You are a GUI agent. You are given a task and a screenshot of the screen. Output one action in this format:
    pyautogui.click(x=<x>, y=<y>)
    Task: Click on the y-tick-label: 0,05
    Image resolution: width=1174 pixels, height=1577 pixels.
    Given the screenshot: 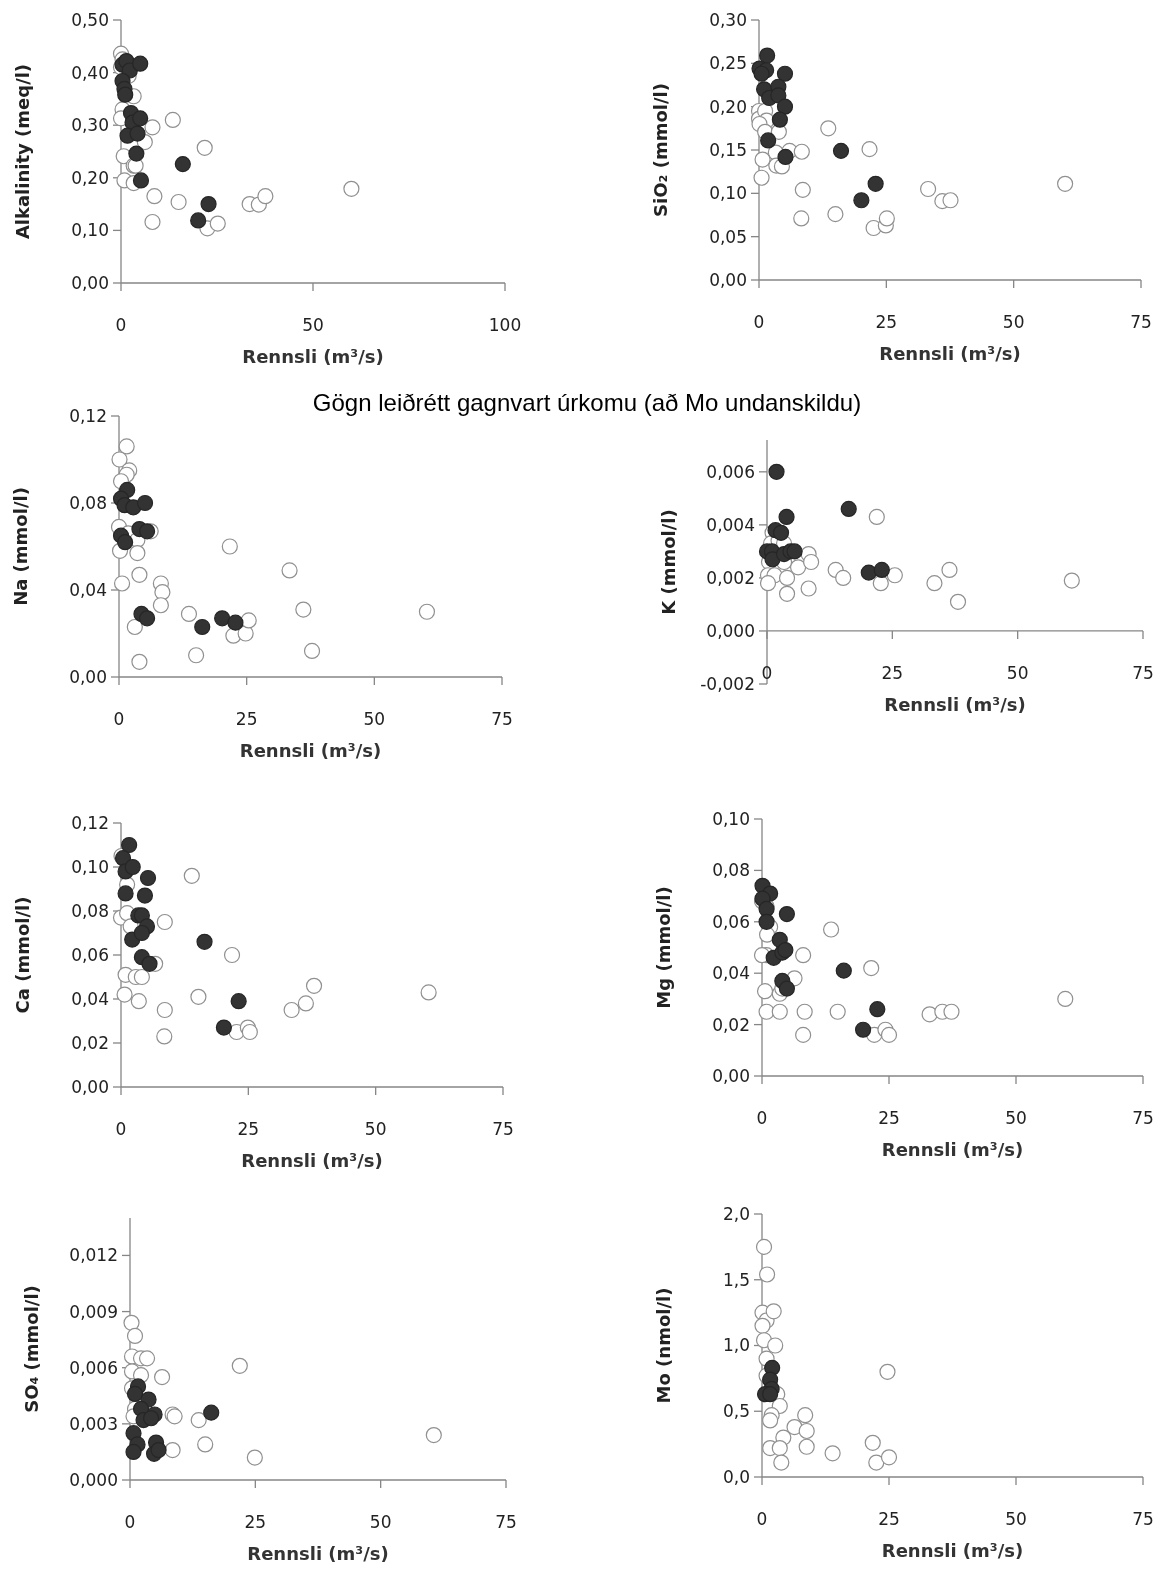 What is the action you would take?
    pyautogui.click(x=728, y=236)
    